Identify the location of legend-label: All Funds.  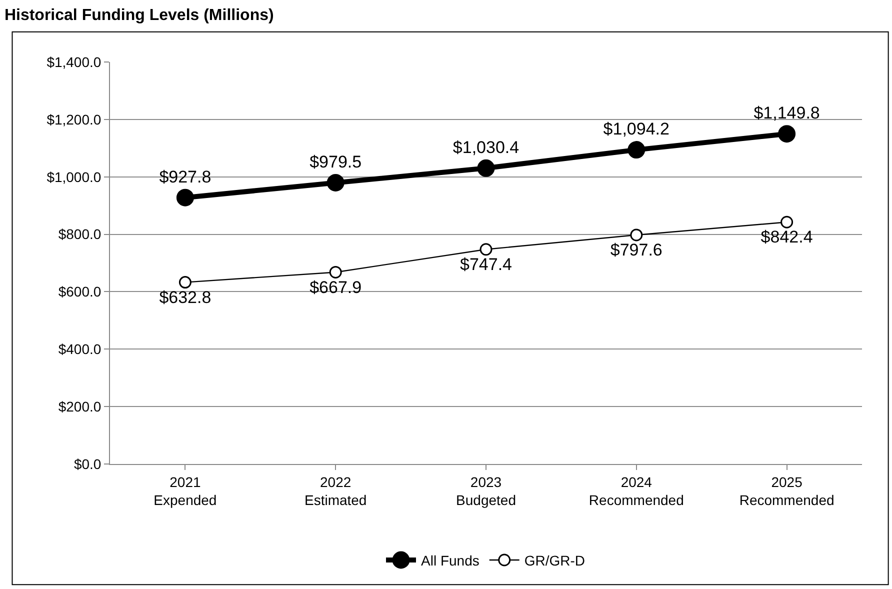
(450, 560).